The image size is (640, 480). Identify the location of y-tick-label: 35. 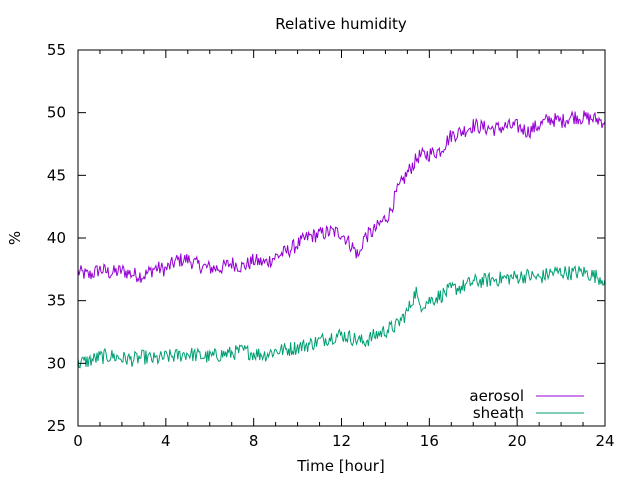
(56, 301).